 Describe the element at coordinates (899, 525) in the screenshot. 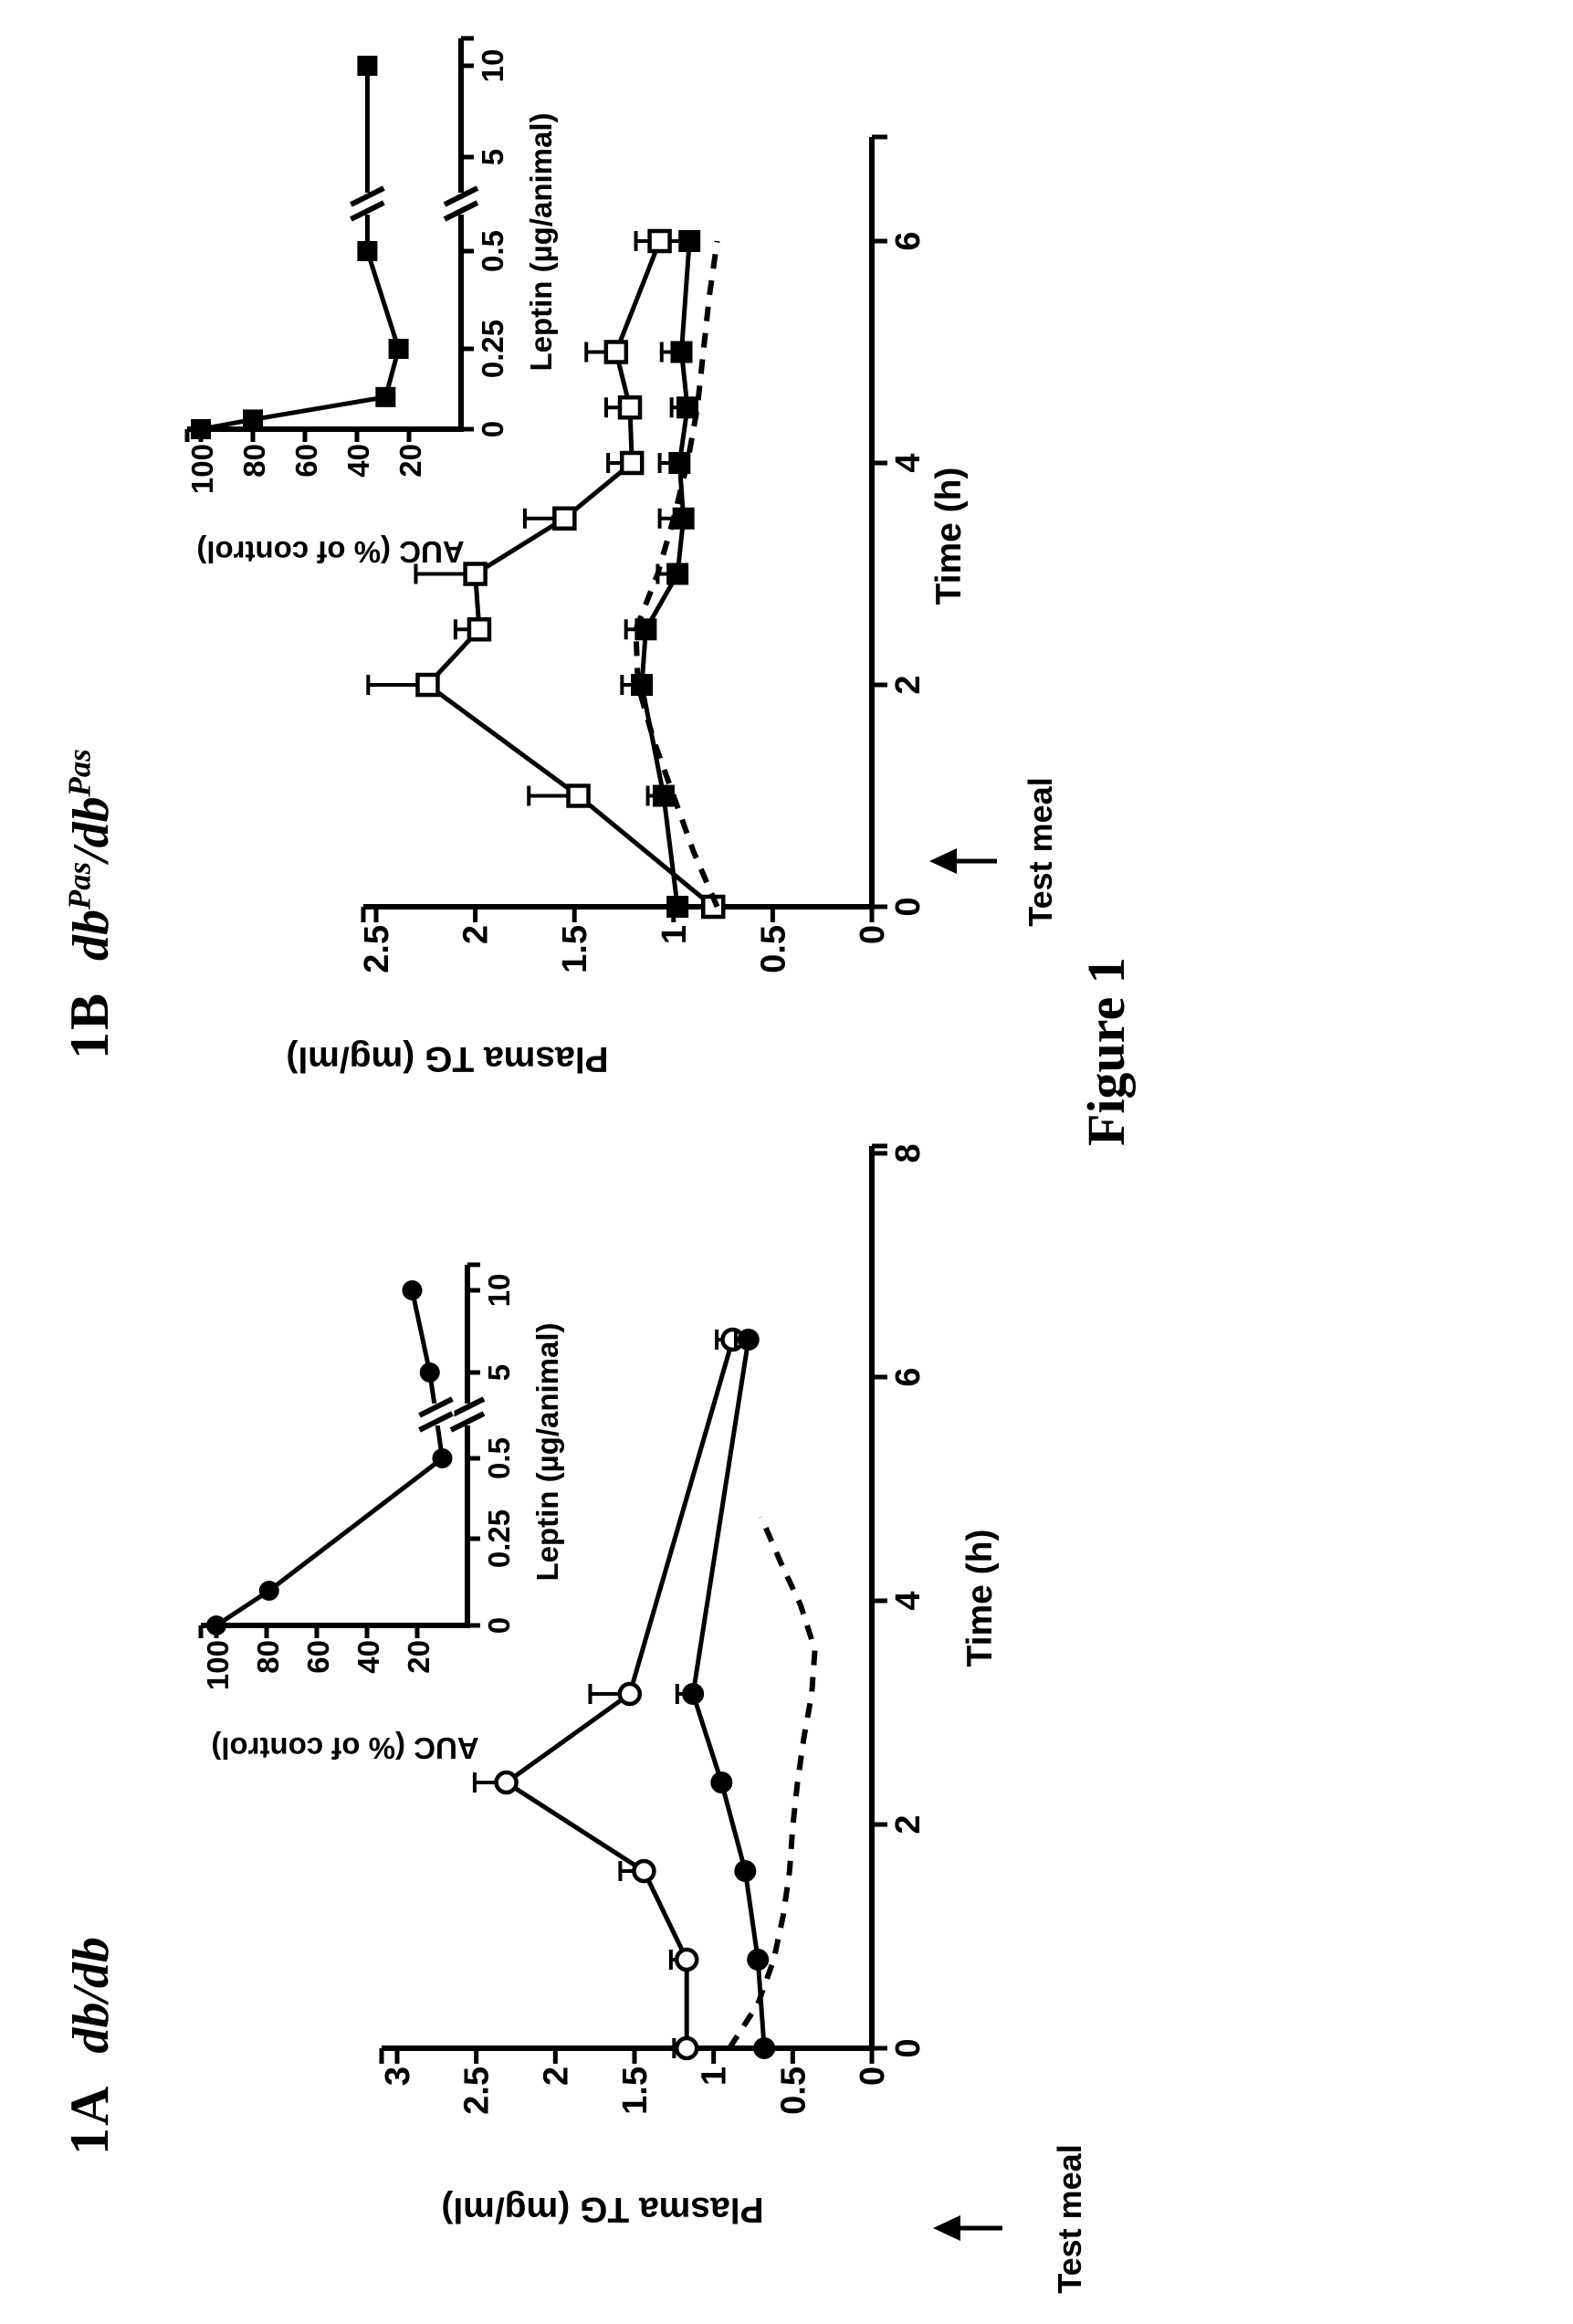

I see `x-axis: 0 2 4 6` at that location.